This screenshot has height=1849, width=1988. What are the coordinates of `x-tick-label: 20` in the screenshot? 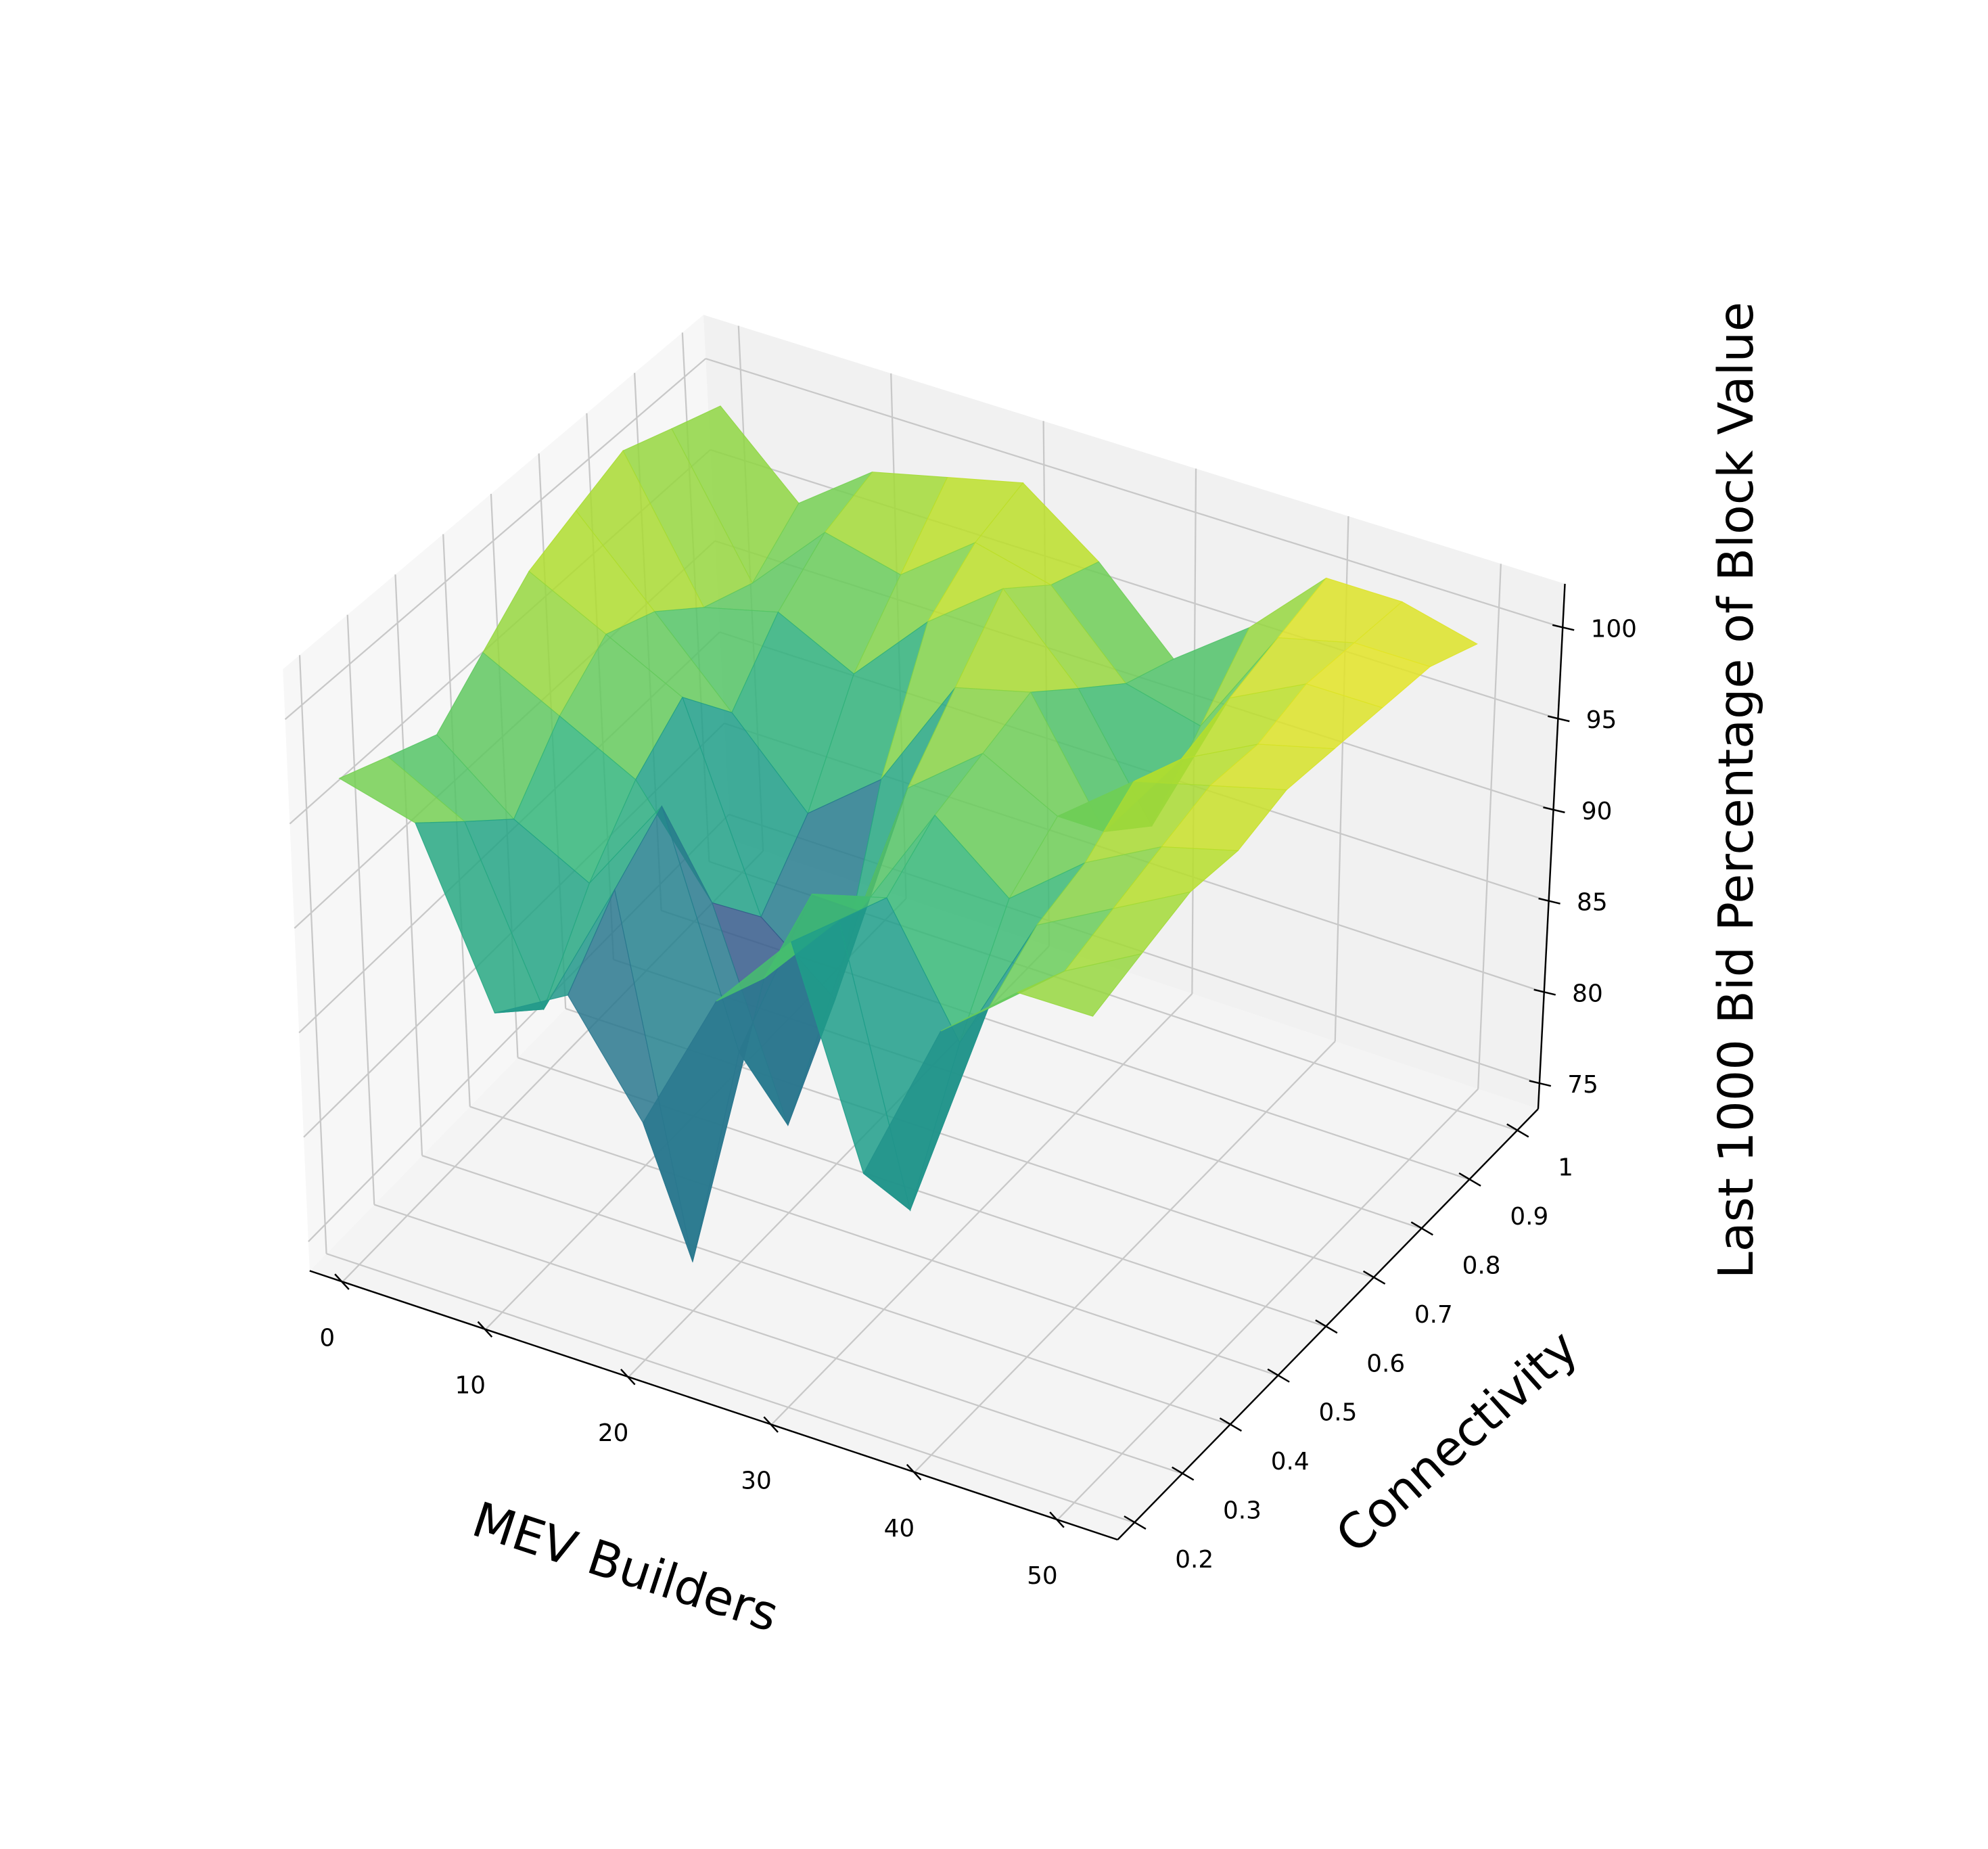 It's located at (613, 1433).